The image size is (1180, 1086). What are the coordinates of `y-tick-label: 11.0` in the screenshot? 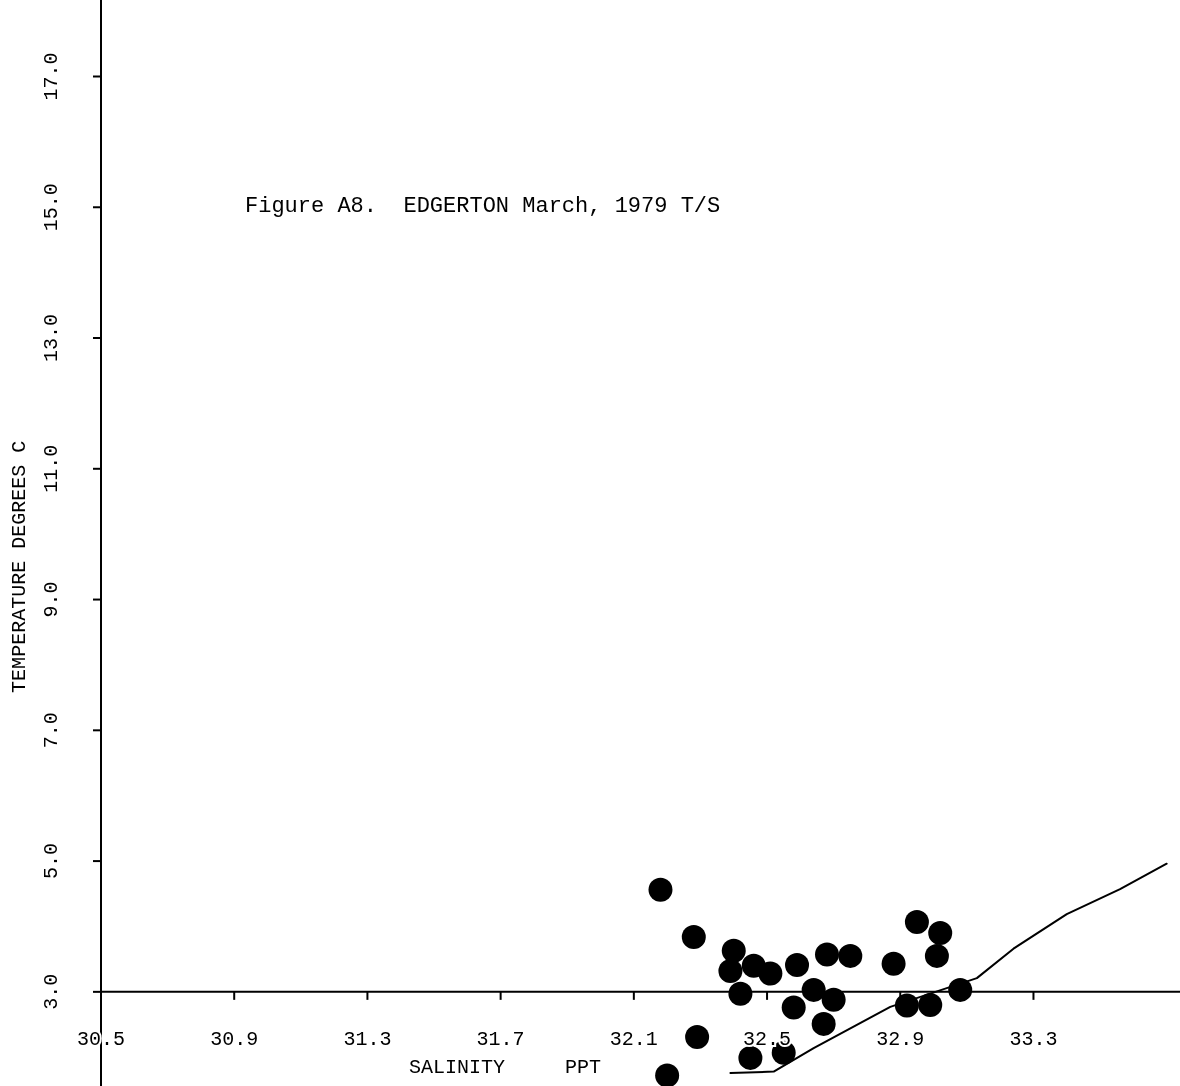 It's located at (52, 468).